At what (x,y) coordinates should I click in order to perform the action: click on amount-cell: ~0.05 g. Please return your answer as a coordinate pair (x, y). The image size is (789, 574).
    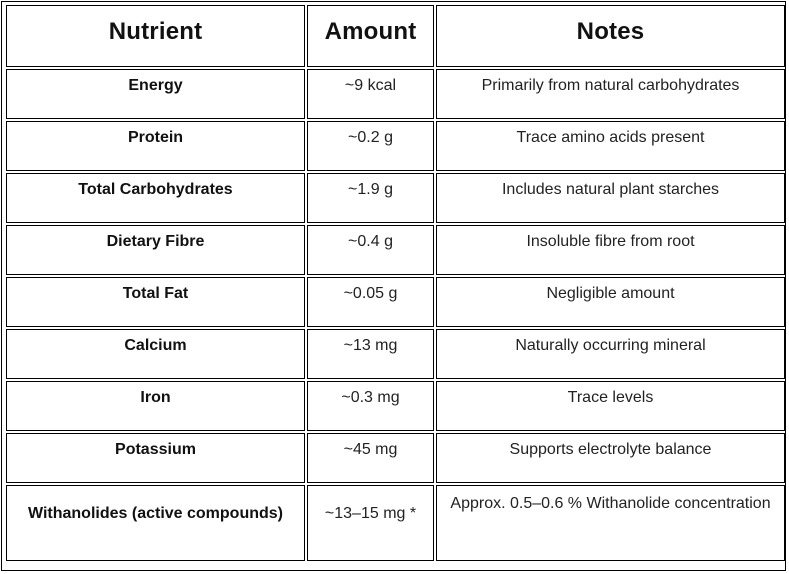
    Looking at the image, I should click on (370, 302).